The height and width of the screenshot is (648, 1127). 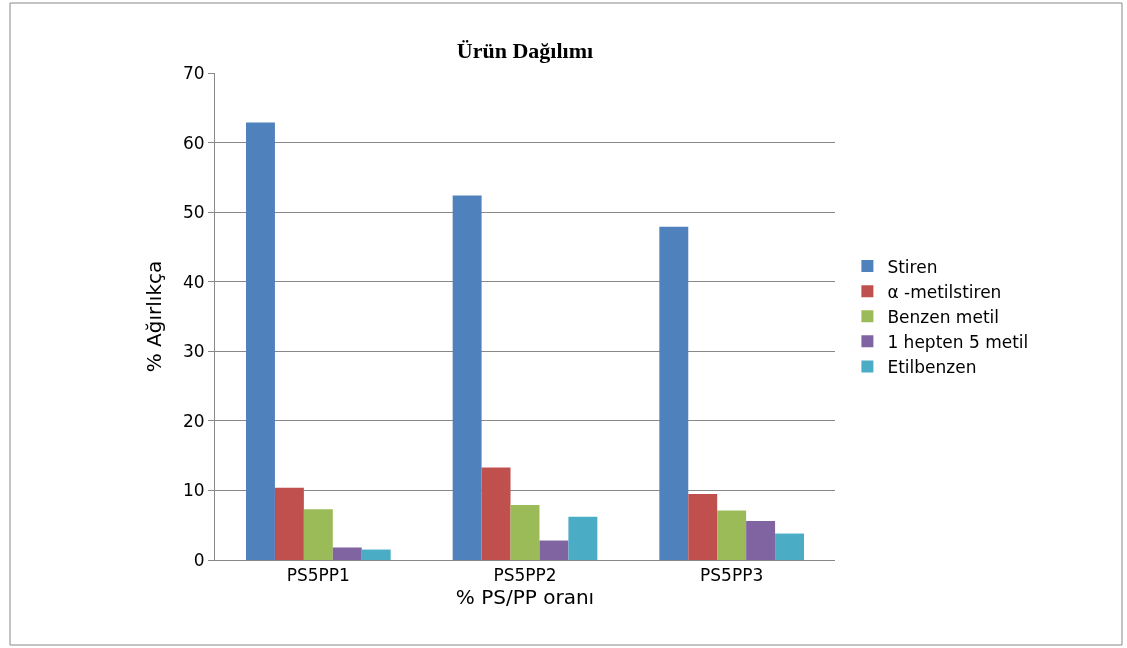 I want to click on legend-label: Etilbenzen, so click(x=932, y=367).